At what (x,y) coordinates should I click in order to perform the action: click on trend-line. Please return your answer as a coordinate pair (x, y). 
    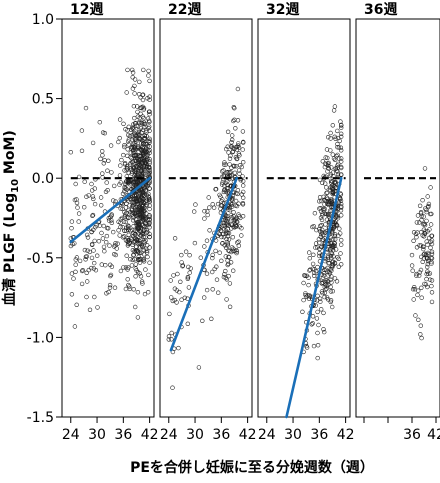
    Looking at the image, I should click on (203, 264).